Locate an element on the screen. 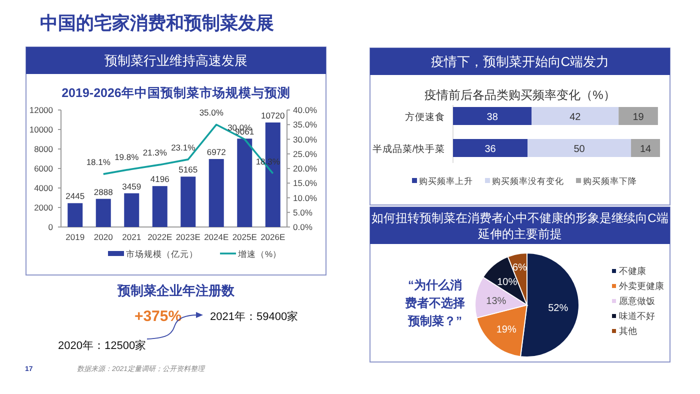 This screenshot has width=700, height=394. y2-tick-label: 0.0% is located at coordinates (303, 227).